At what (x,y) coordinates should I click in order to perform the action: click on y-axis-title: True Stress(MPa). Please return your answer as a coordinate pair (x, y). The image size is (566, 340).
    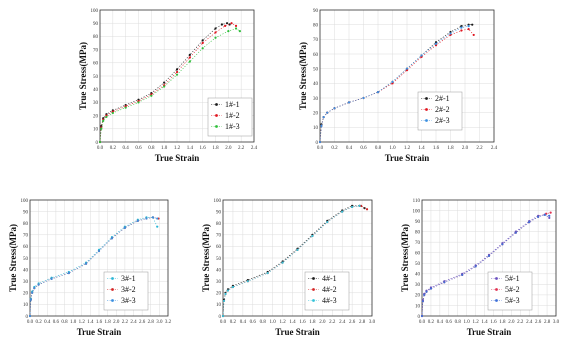
    Looking at the image, I should click on (13, 258).